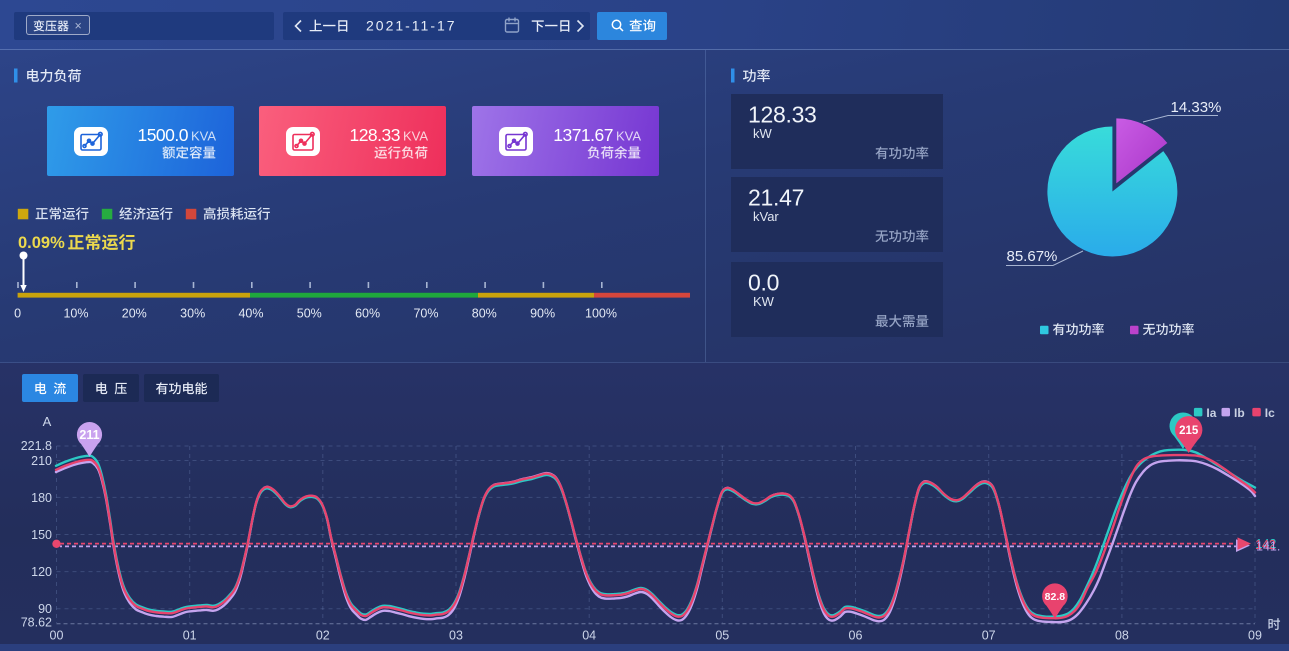 Image resolution: width=1289 pixels, height=651 pixels. Describe the element at coordinates (1055, 597) in the screenshot. I see `svg-text: 82.8` at that location.